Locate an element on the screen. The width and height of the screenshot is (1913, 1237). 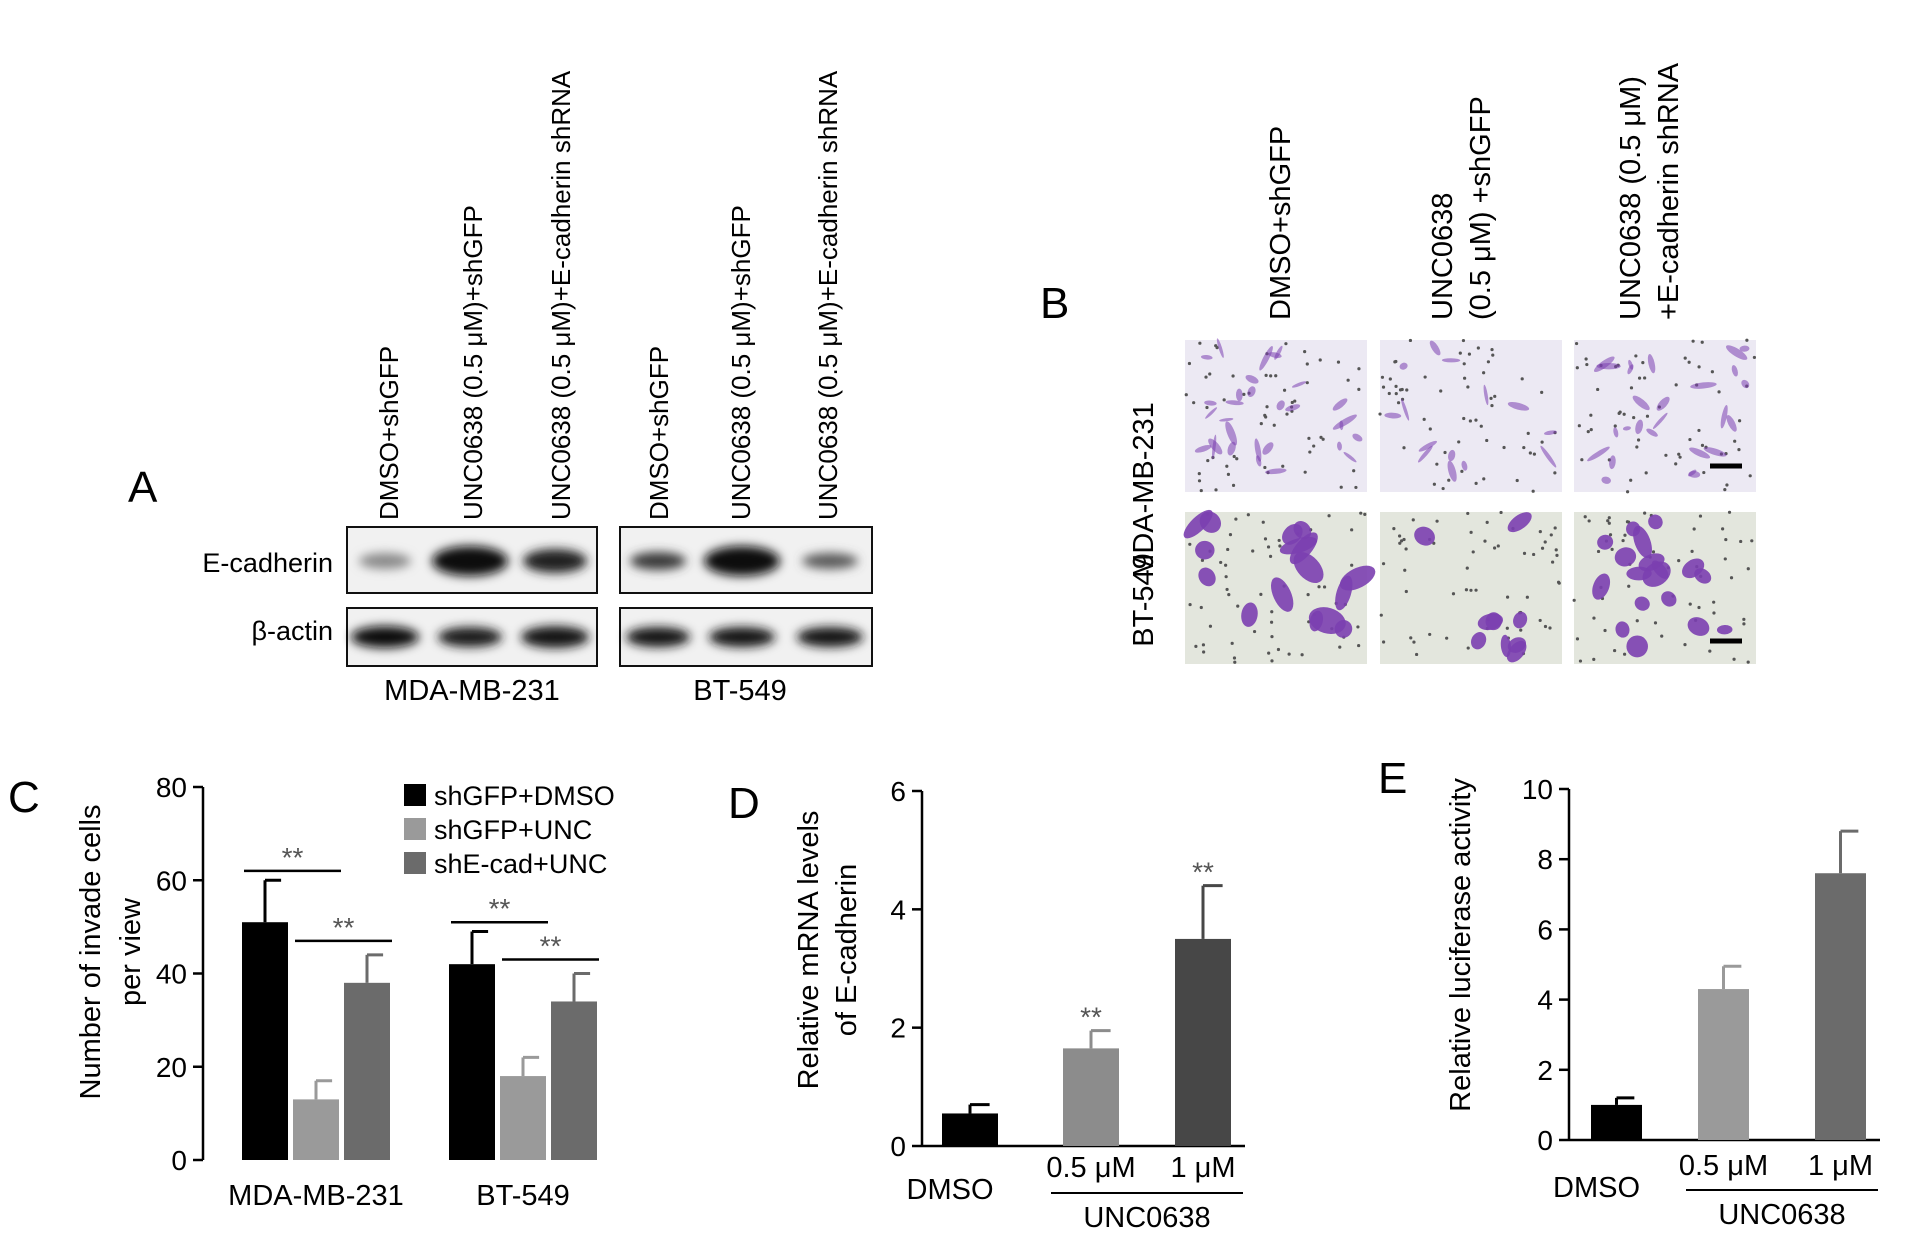
x-category-label: 1 μM is located at coordinates (1202, 1168).